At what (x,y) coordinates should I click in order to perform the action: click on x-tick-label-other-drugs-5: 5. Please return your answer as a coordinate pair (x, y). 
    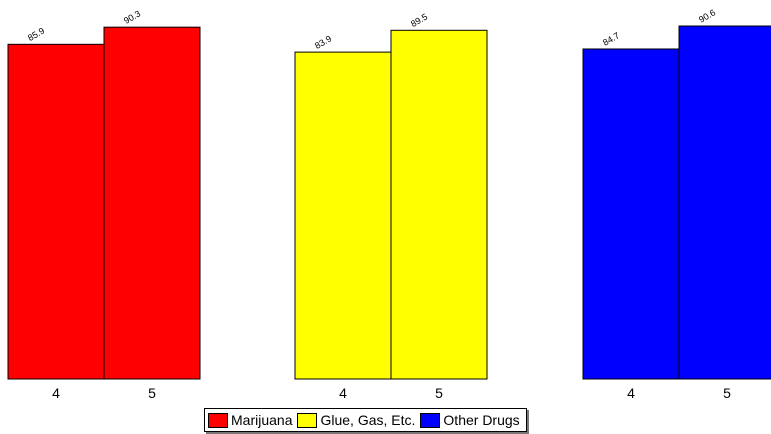
    Looking at the image, I should click on (727, 393).